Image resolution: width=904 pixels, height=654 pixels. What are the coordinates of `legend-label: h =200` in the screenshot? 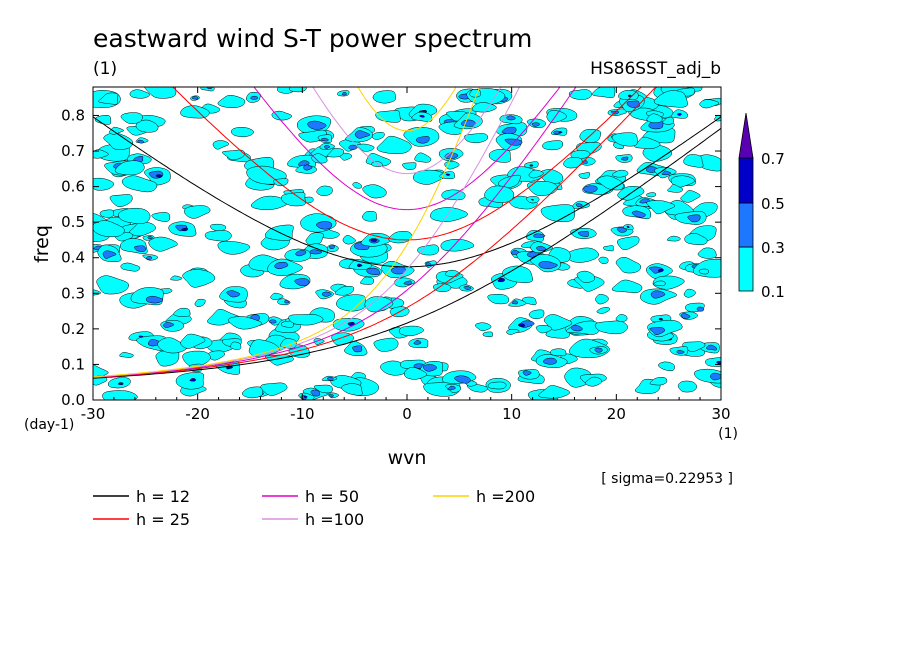 It's located at (505, 496).